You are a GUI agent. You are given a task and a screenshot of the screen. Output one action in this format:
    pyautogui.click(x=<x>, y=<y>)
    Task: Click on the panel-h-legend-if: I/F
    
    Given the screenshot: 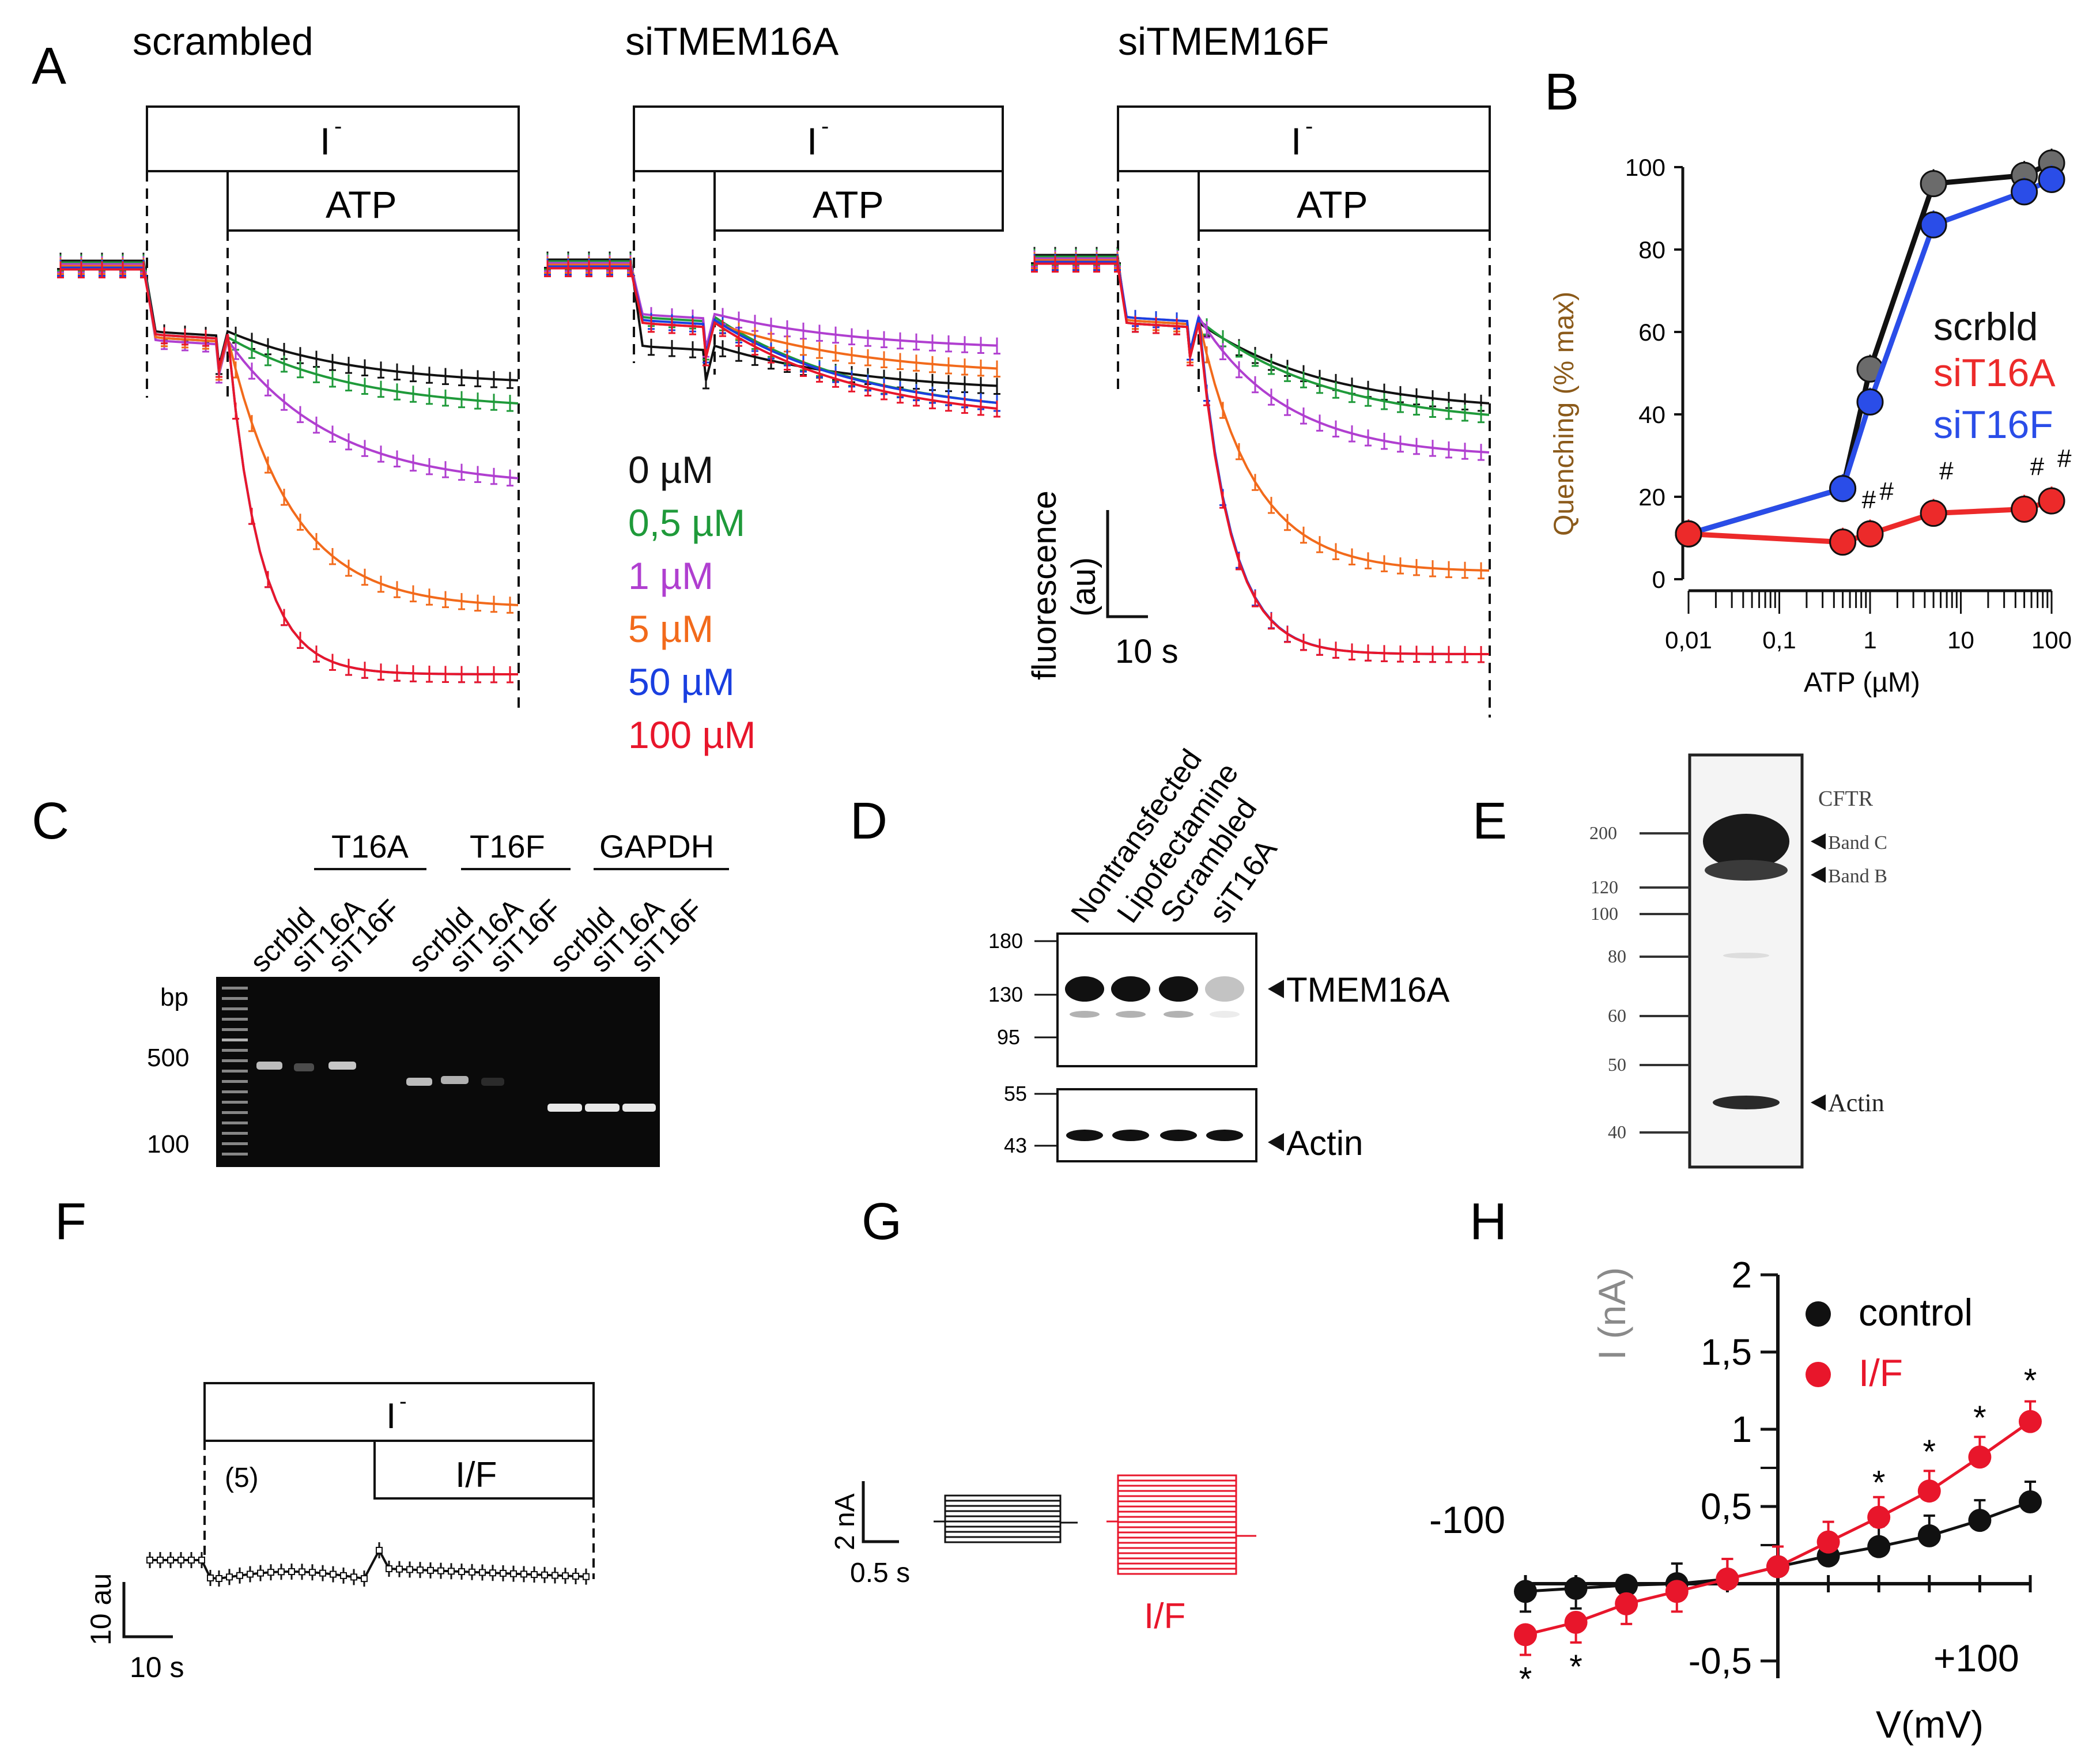 What is the action you would take?
    pyautogui.click(x=1881, y=1372)
    